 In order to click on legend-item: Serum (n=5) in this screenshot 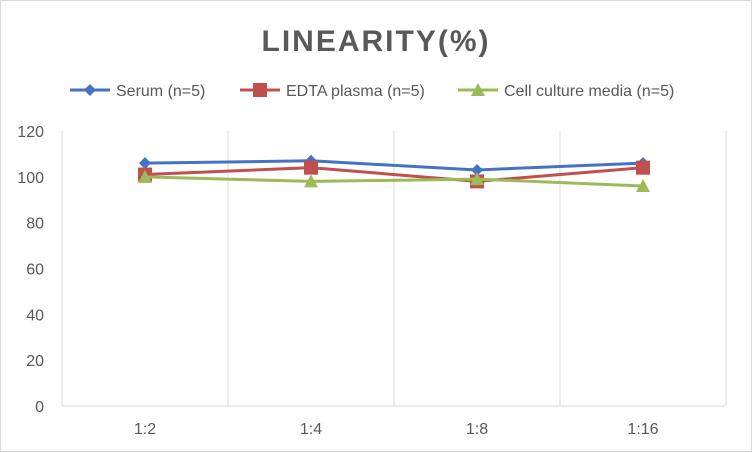, I will do `click(137, 91)`.